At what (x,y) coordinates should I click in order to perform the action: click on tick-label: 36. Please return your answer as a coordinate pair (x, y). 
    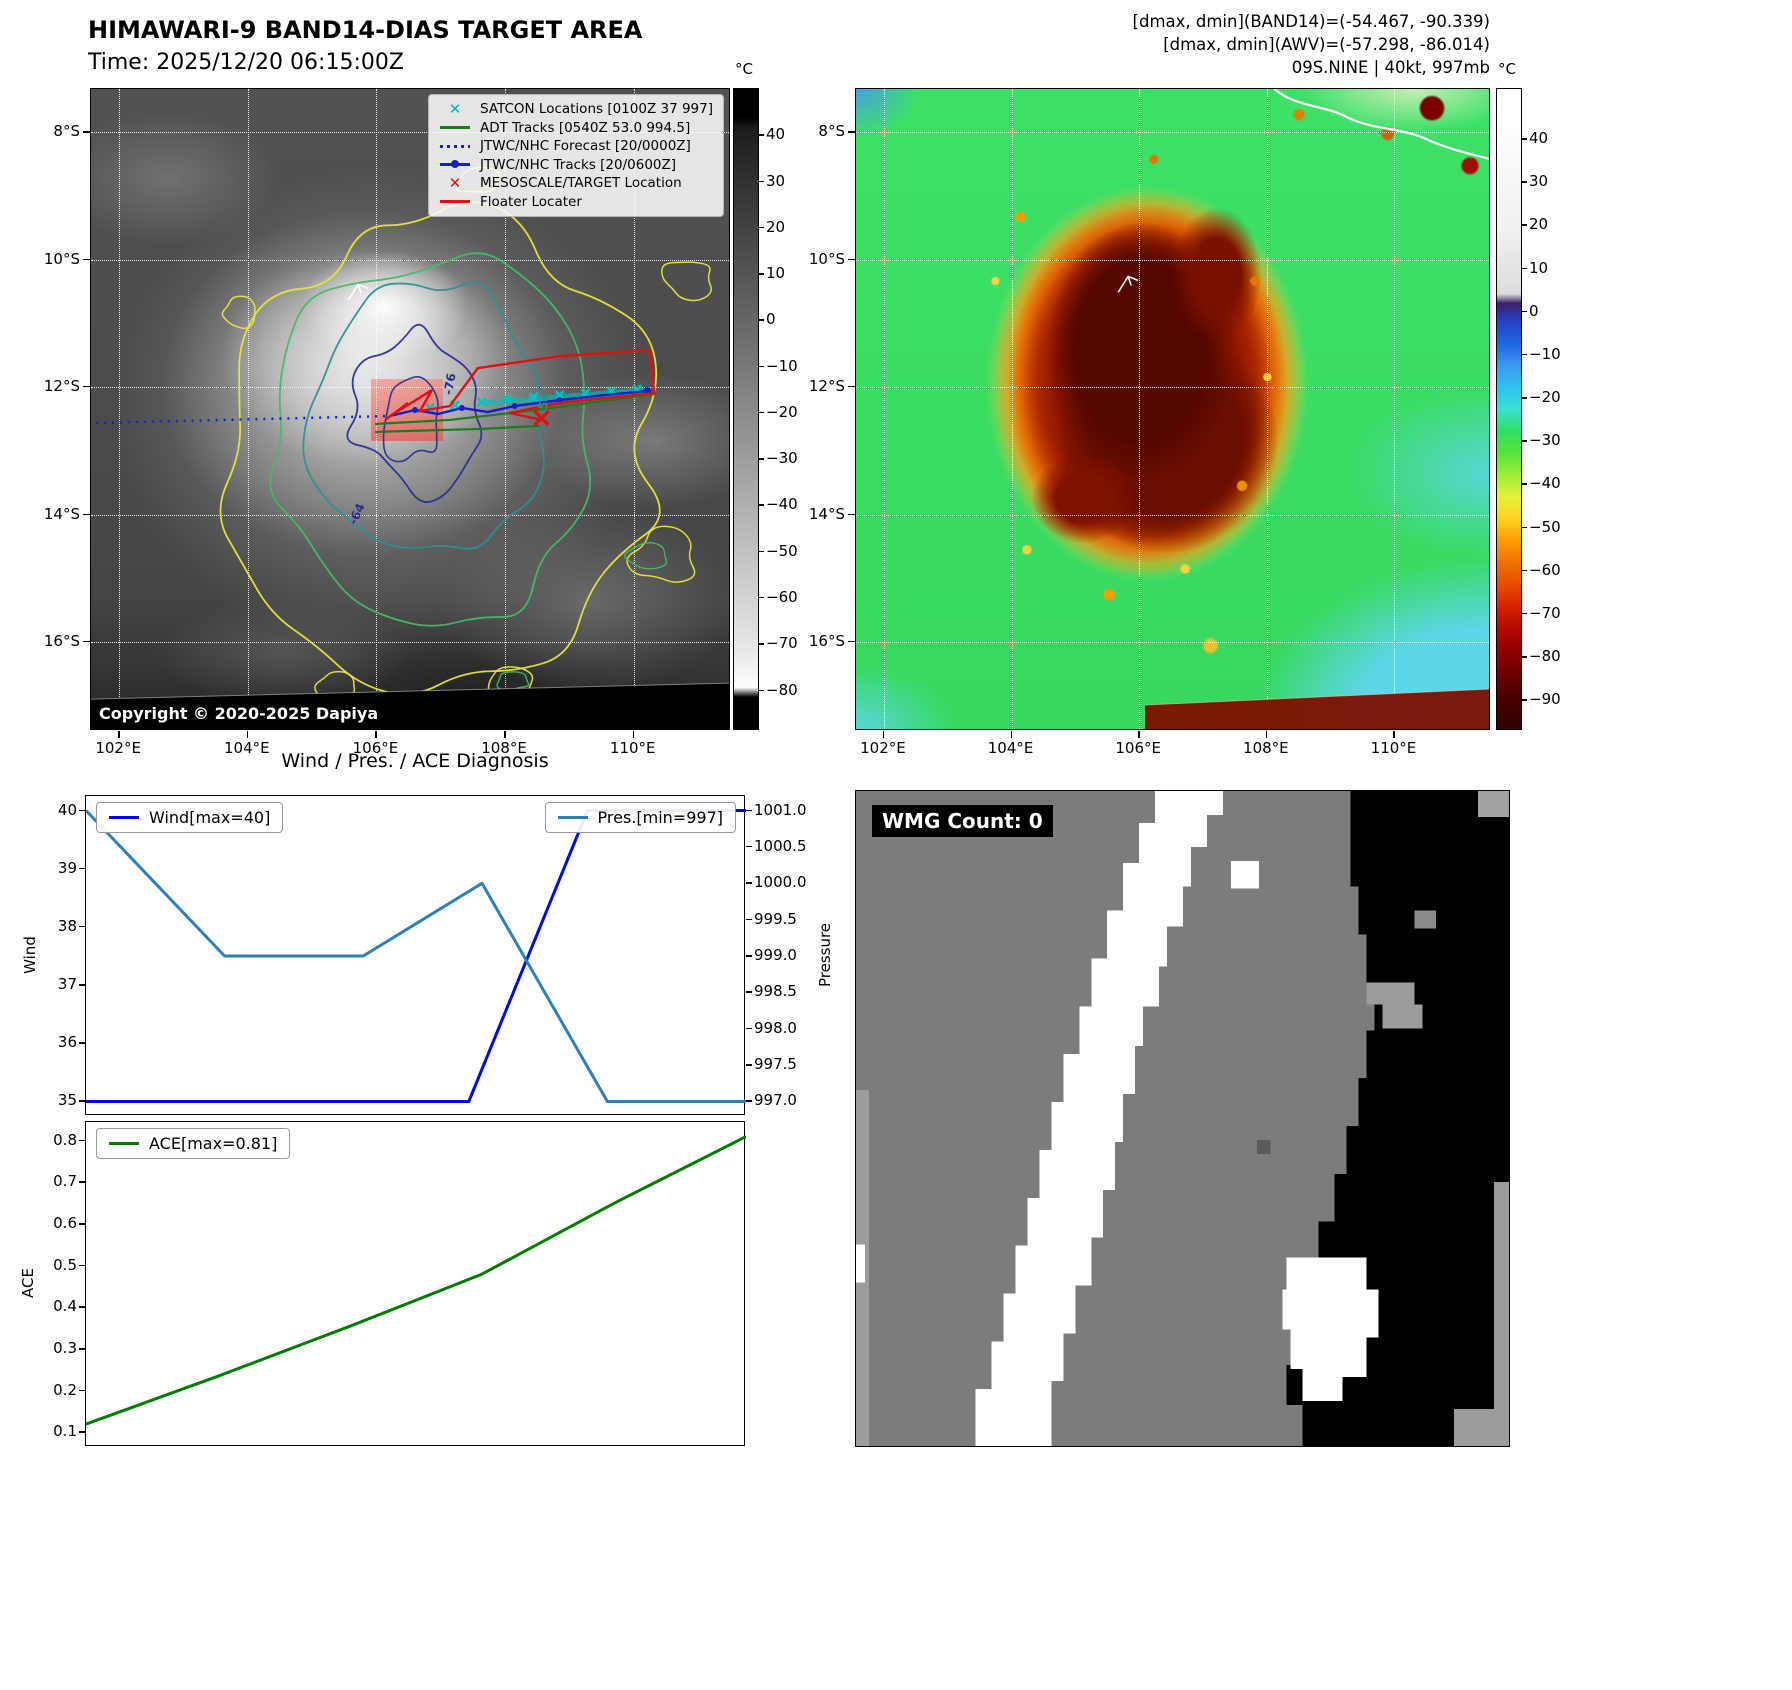
    Looking at the image, I should click on (67, 1042).